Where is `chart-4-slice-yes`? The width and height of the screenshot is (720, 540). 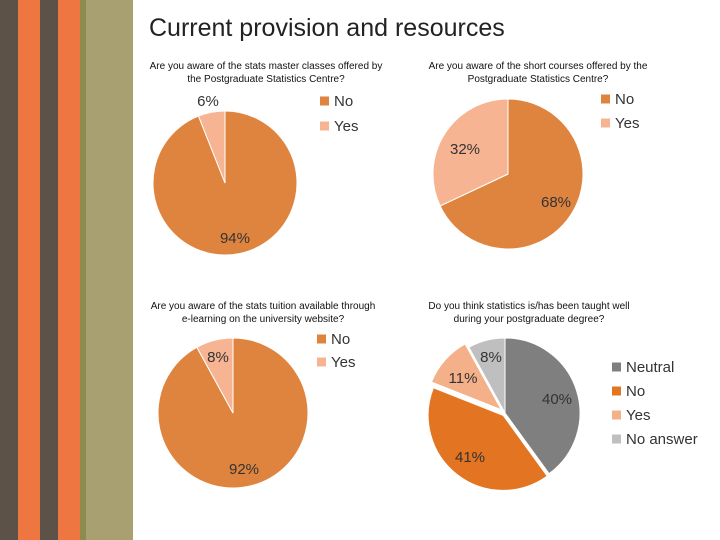
chart-4-slice-yes is located at coordinates (466, 377).